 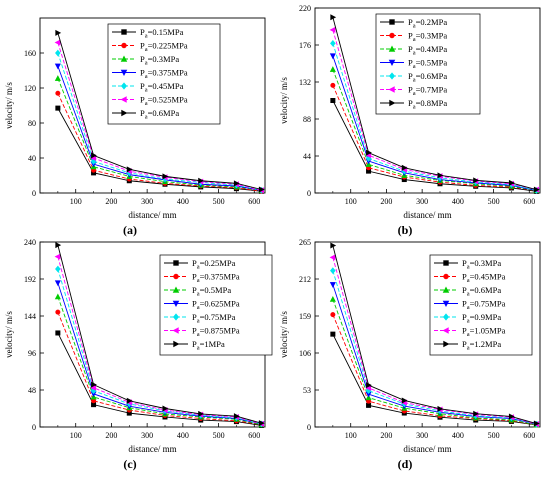 I want to click on y-tick-label: 160, so click(x=30, y=53).